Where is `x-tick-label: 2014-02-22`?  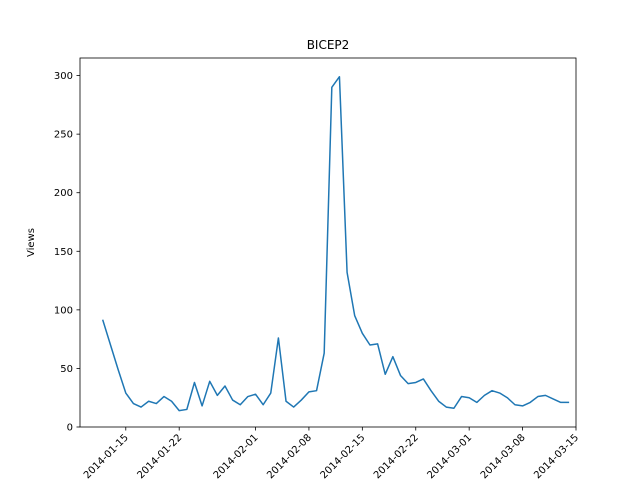
x-tick-label: 2014-02-22 is located at coordinates (396, 456).